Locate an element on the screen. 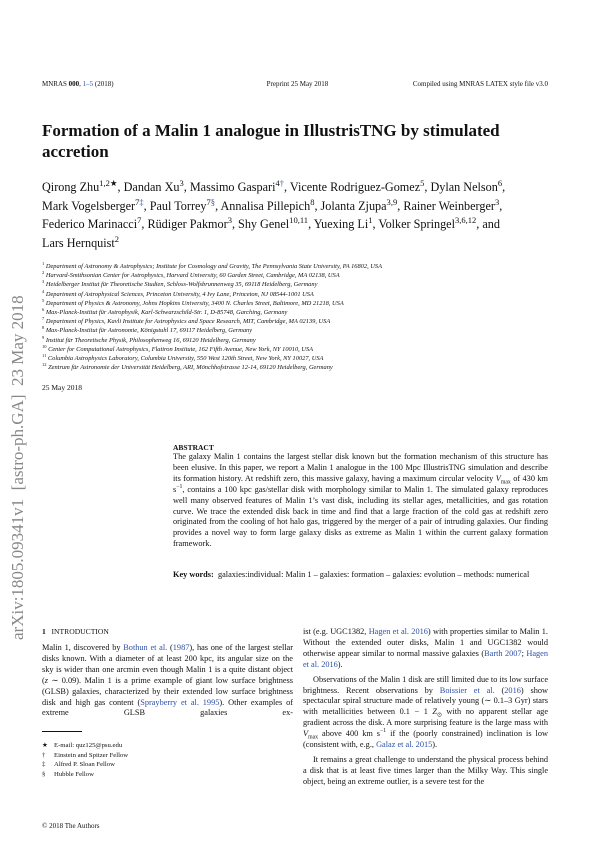 The height and width of the screenshot is (842, 595). text-run: 5 is located at coordinates (422, 182).